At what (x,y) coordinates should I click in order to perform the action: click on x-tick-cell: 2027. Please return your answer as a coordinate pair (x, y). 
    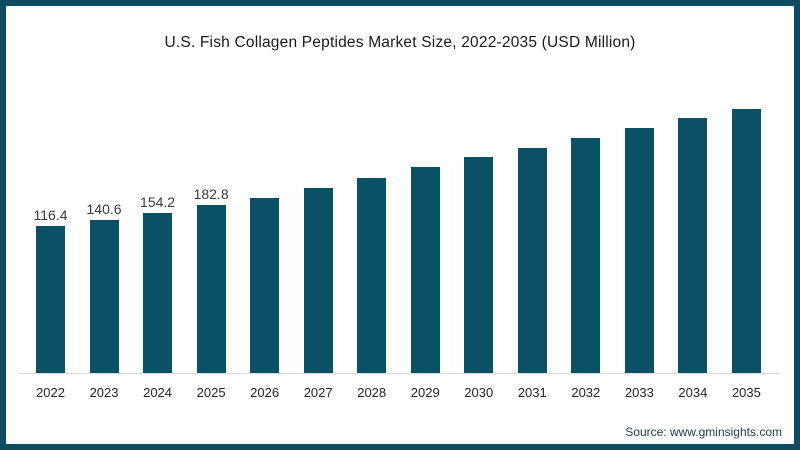
    Looking at the image, I should click on (318, 393).